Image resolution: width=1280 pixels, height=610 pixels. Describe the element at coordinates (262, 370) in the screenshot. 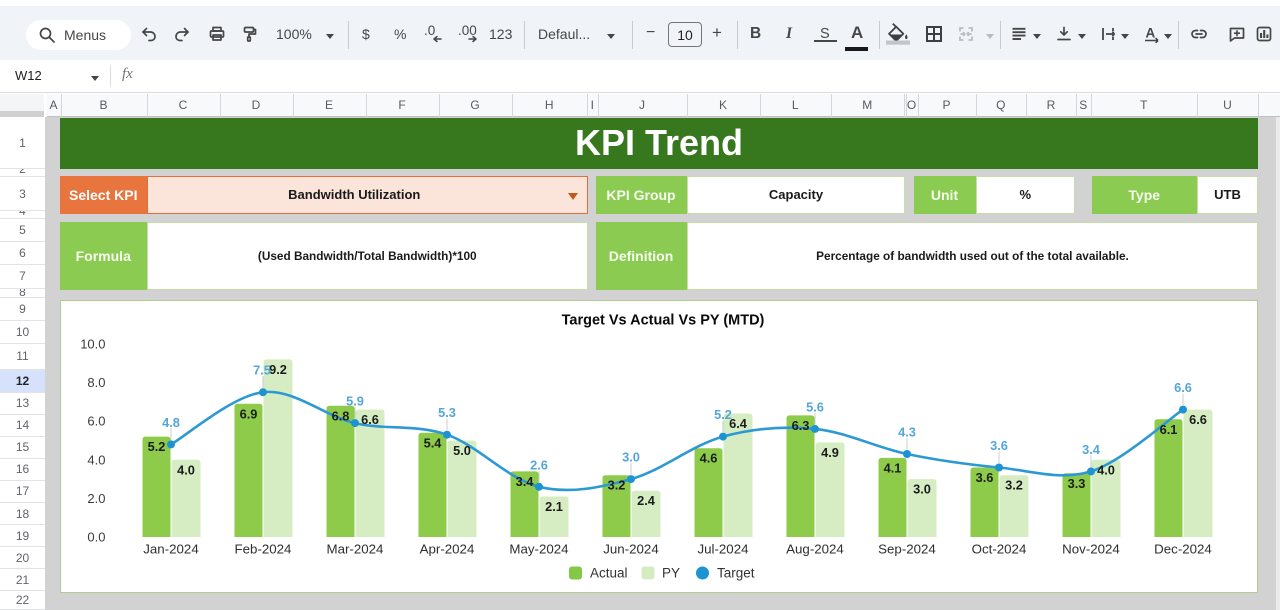

I see `svg-text: 7.5` at that location.